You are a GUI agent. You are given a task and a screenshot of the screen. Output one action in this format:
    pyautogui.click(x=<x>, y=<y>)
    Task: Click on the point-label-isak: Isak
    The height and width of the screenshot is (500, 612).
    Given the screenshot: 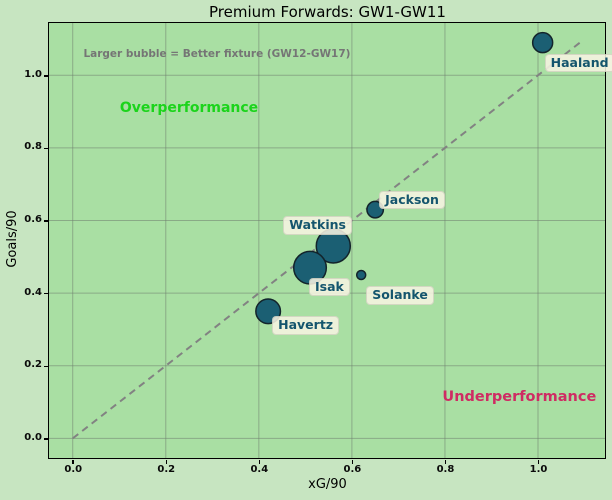 What is the action you would take?
    pyautogui.click(x=329, y=287)
    